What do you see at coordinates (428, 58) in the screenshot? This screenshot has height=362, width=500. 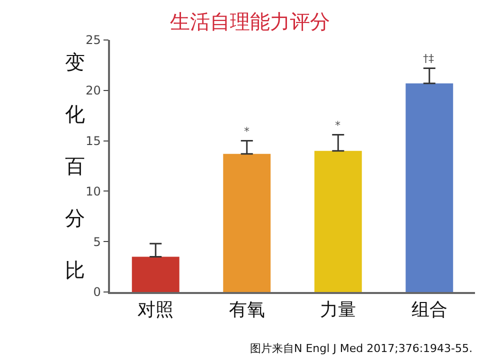 I see `annotation: †‡` at bounding box center [428, 58].